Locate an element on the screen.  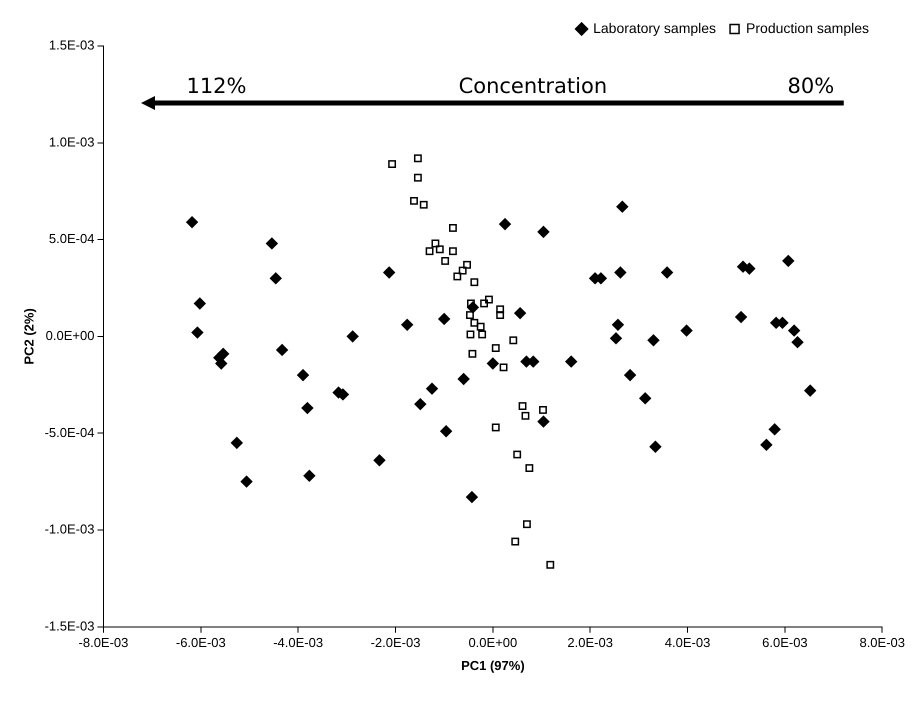
annotation: 112% is located at coordinates (216, 86).